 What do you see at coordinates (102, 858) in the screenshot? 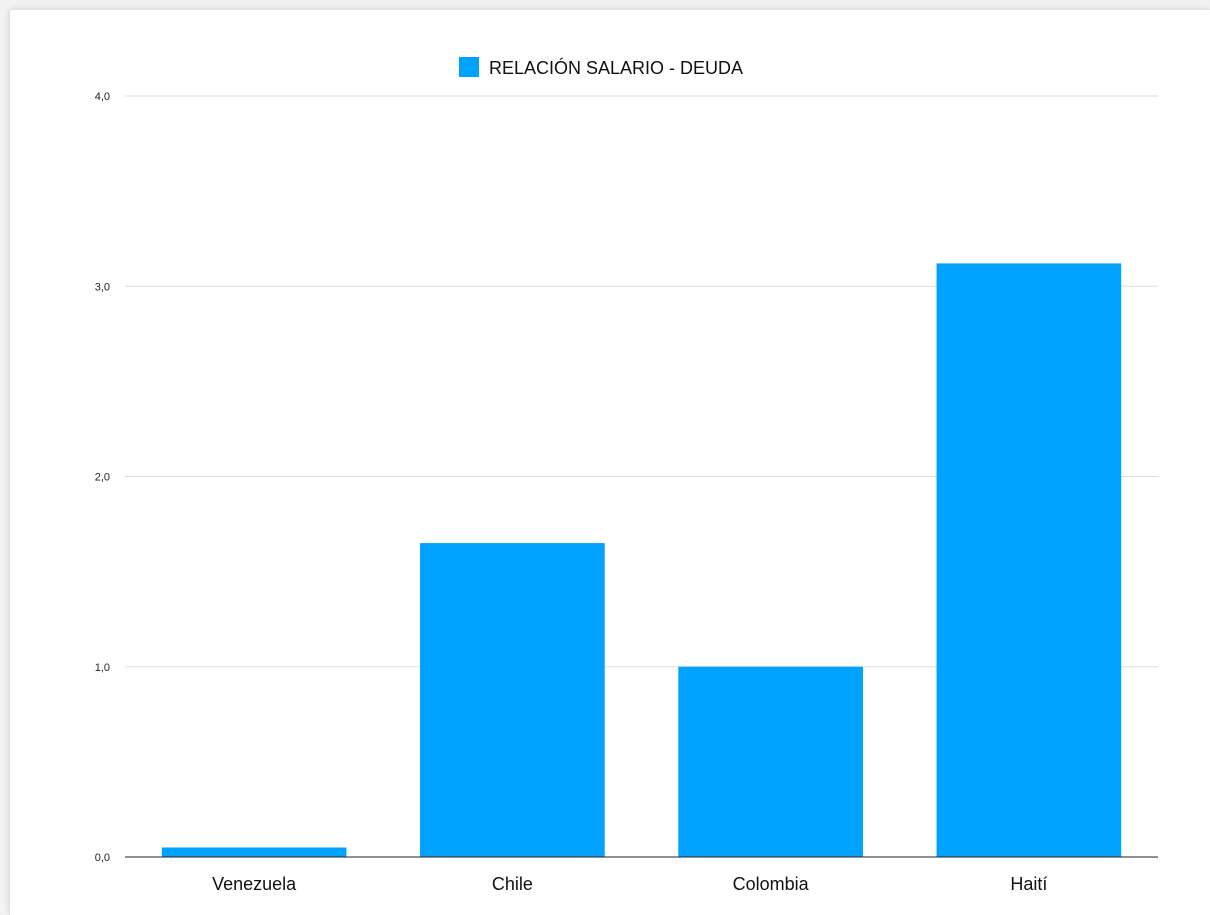
I see `y-tick-label: 0,0` at bounding box center [102, 858].